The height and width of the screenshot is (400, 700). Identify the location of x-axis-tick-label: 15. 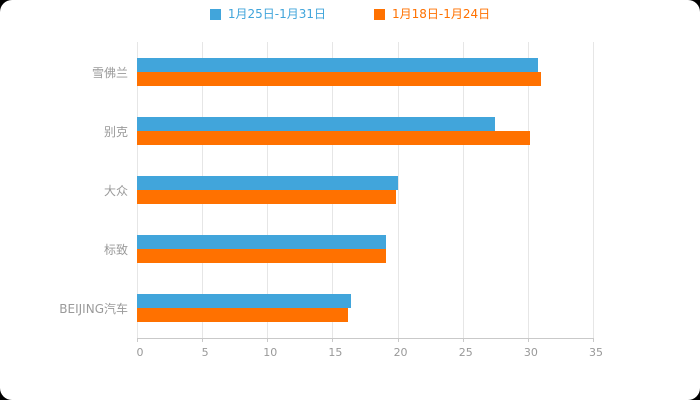
(335, 352).